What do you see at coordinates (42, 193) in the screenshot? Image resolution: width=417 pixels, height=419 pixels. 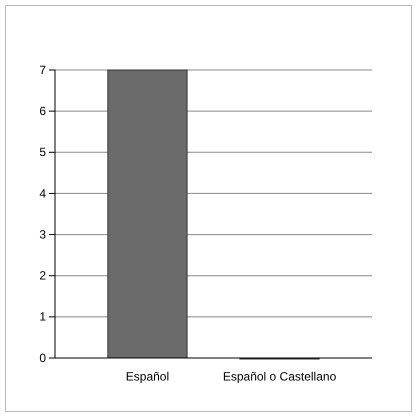 I see `y-tick-label: 4` at bounding box center [42, 193].